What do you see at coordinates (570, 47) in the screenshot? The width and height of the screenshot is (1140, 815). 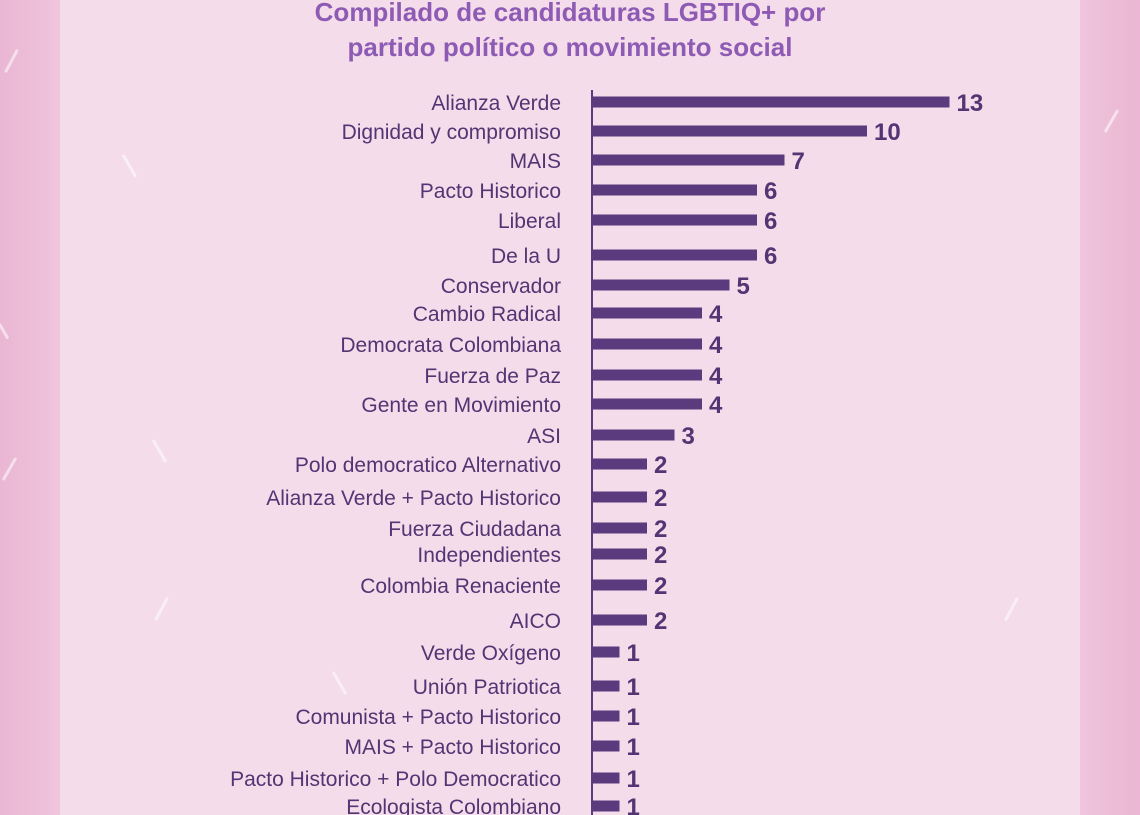 I see `chart-title-line-2: partido político o movimiento social` at bounding box center [570, 47].